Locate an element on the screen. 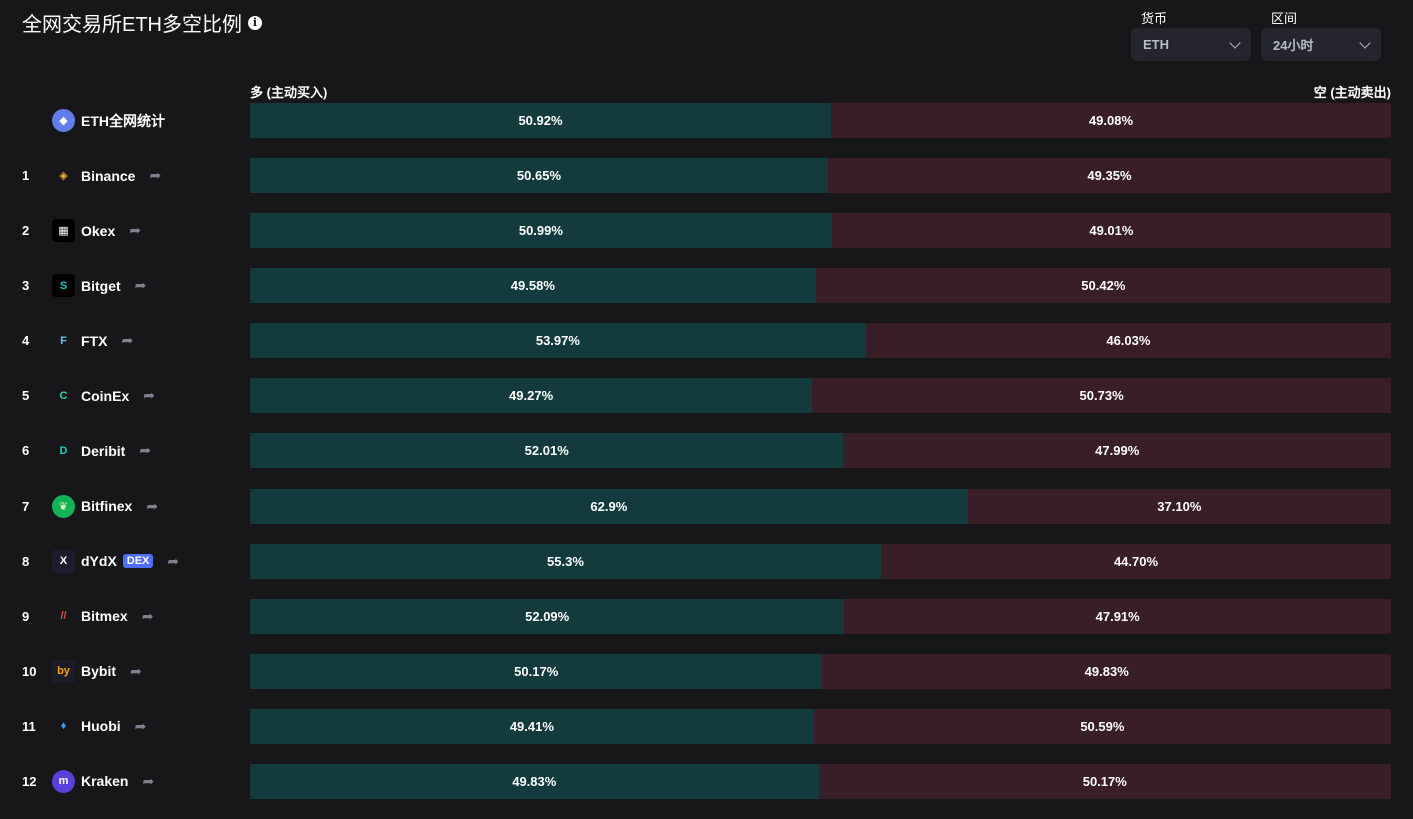  long-segment: 50.99% is located at coordinates (541, 231).